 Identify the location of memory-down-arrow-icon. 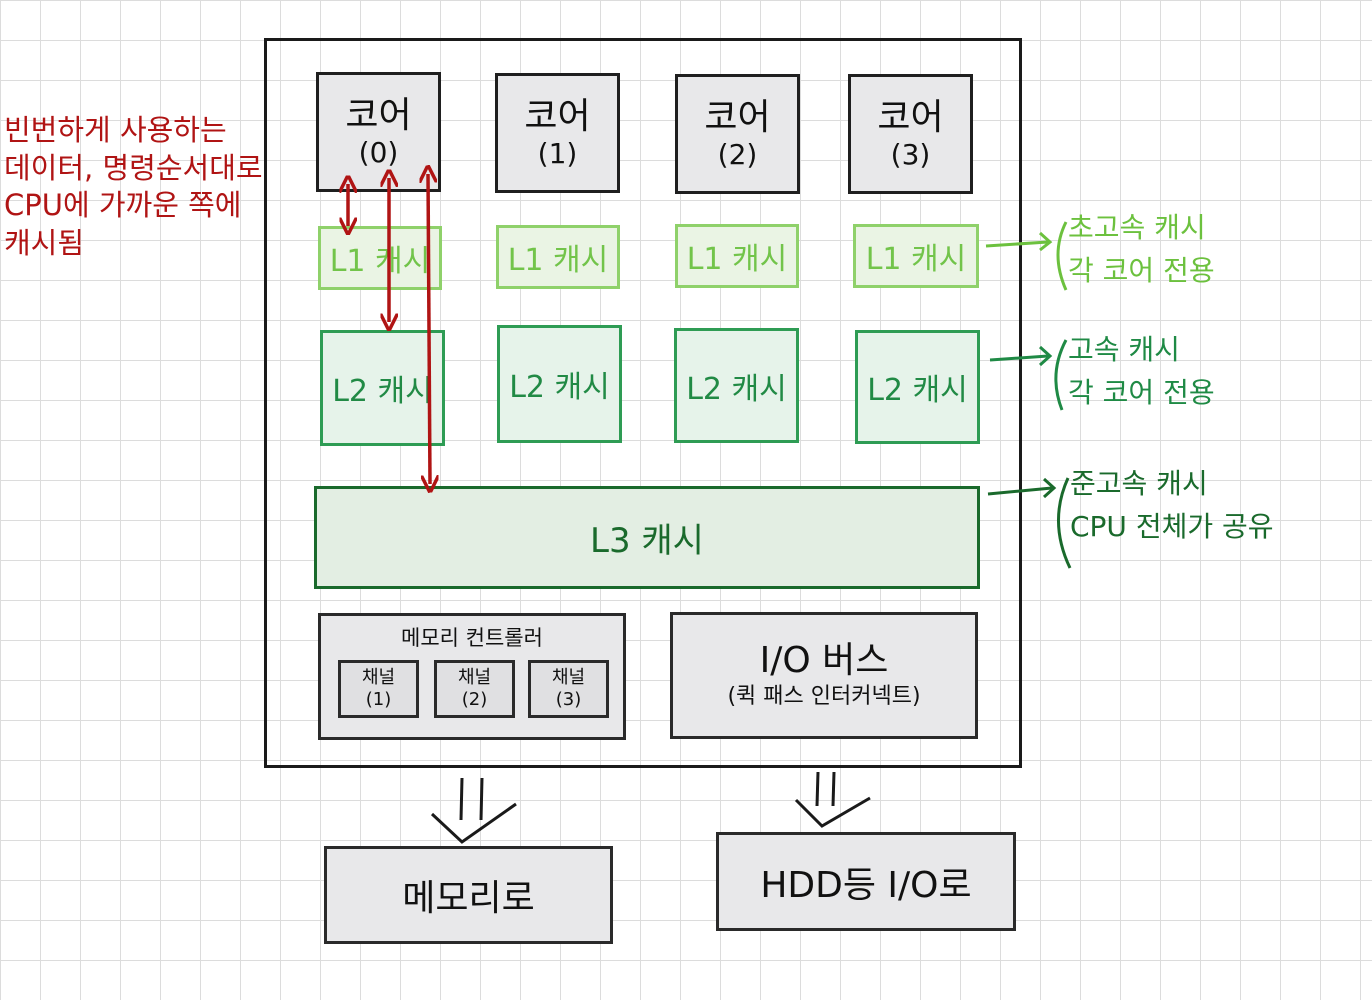
(473, 810).